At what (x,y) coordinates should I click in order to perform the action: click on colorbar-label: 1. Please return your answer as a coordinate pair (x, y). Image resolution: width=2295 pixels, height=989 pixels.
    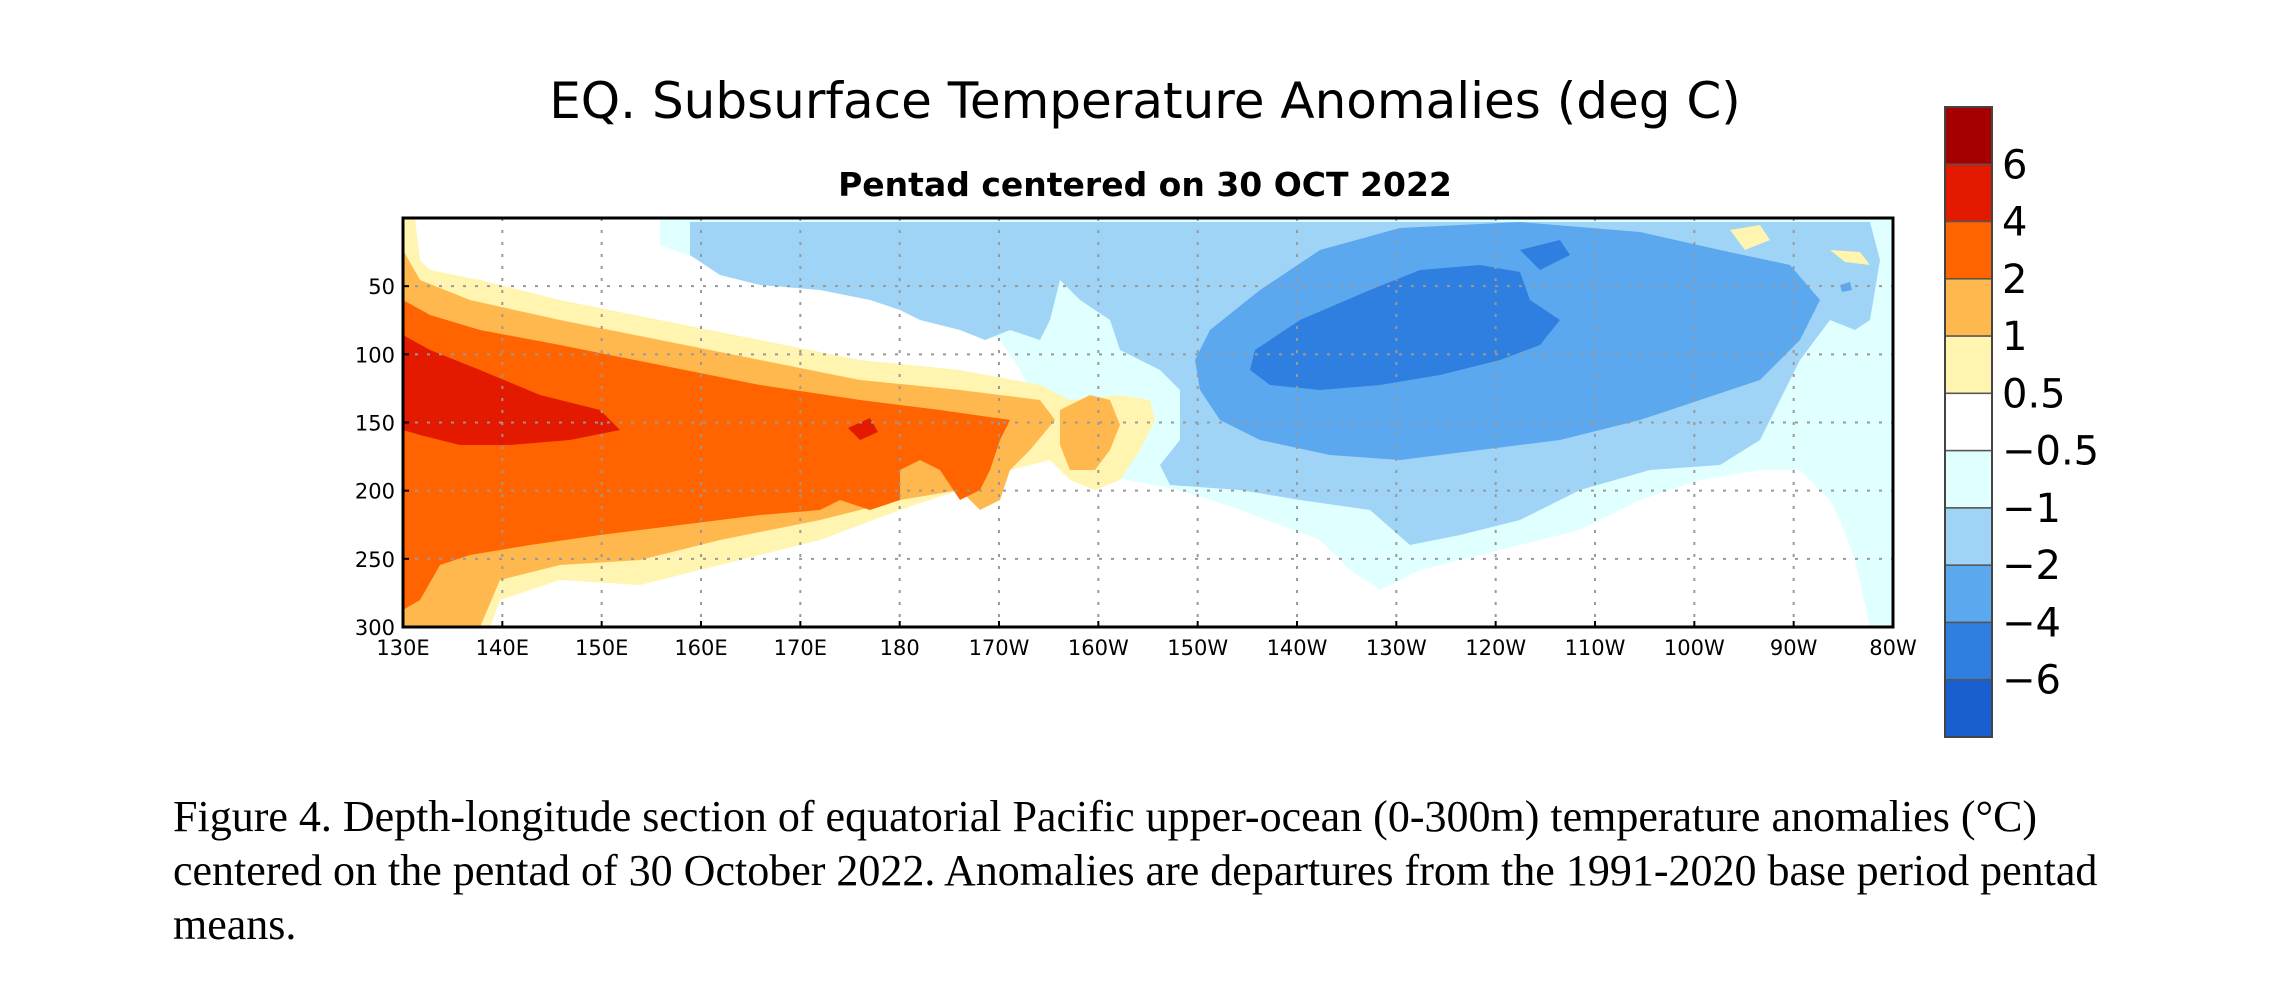
    Looking at the image, I should click on (2014, 337).